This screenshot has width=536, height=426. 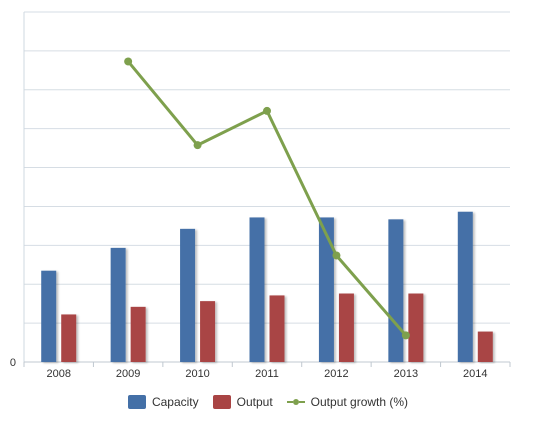 What do you see at coordinates (336, 374) in the screenshot?
I see `x-tick-label: 2012` at bounding box center [336, 374].